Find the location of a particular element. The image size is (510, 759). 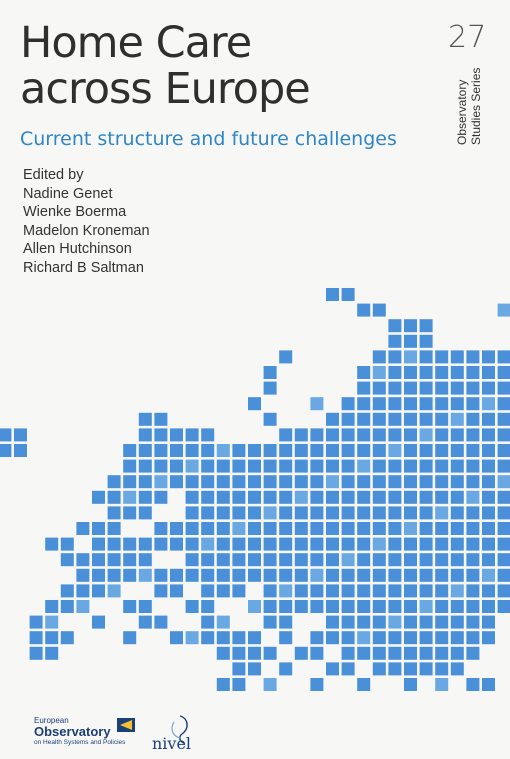

observatory-flag-icon is located at coordinates (126, 725).